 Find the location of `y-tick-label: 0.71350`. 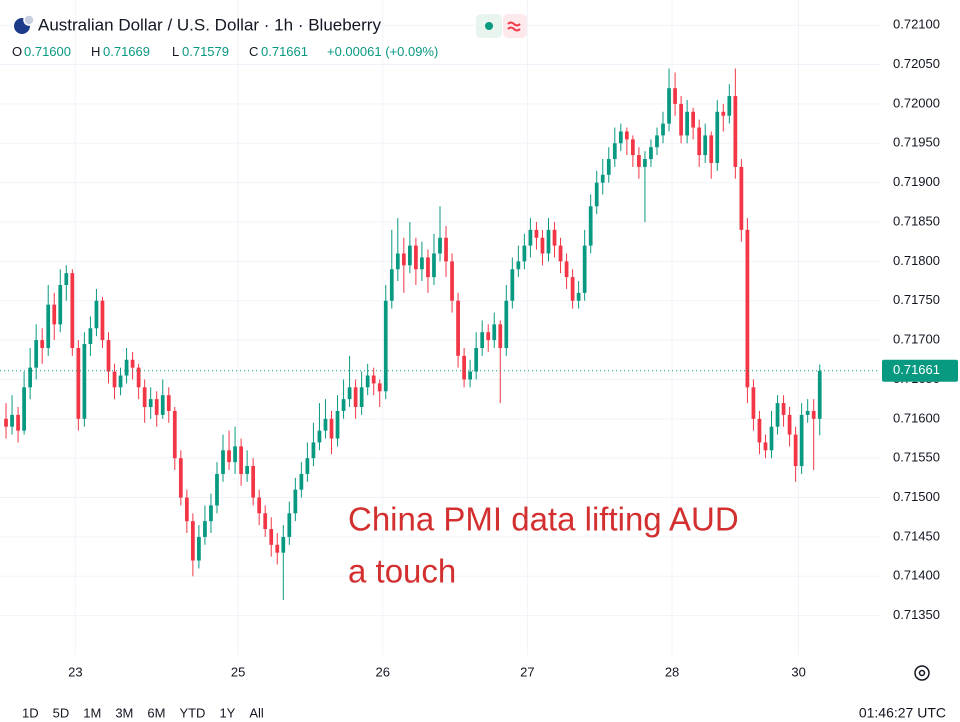

y-tick-label: 0.71350 is located at coordinates (916, 614).